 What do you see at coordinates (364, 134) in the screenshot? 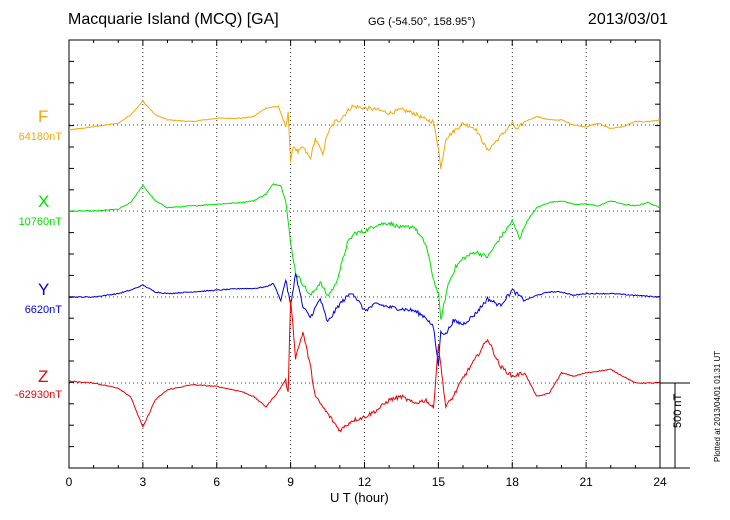
I see `series-line-f` at bounding box center [364, 134].